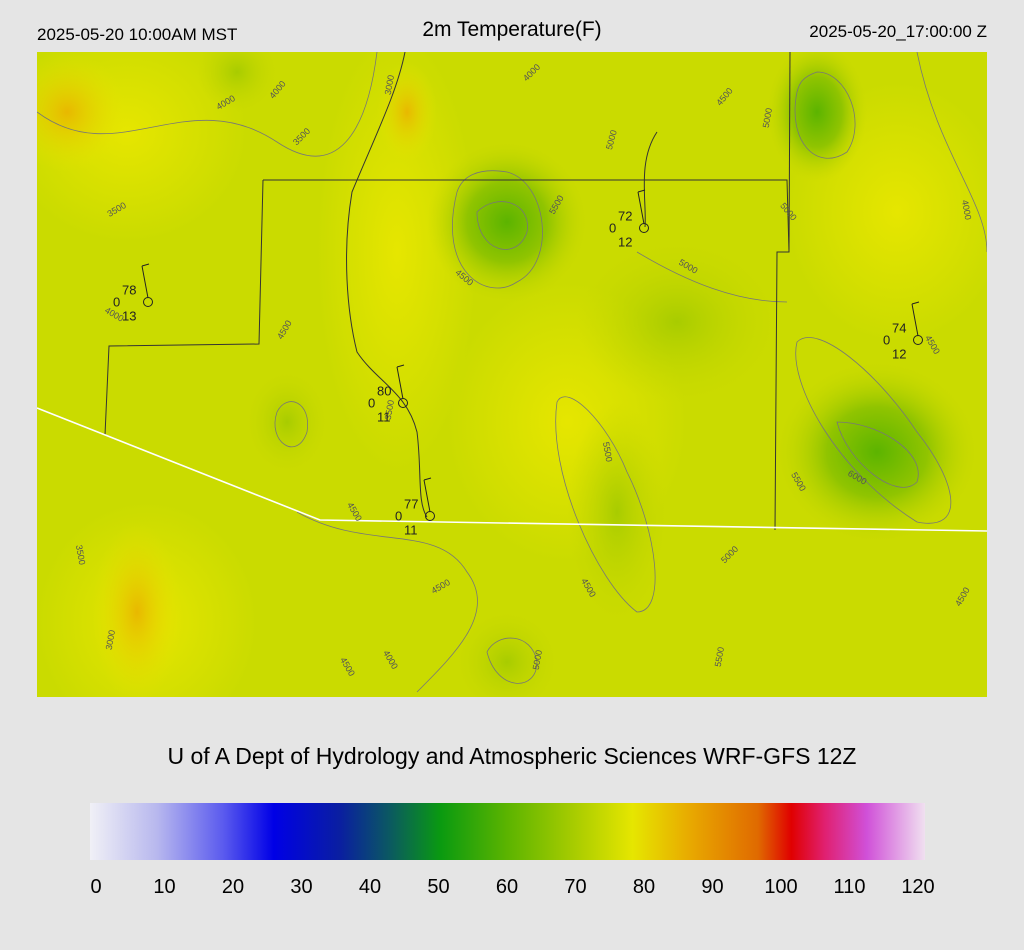 The height and width of the screenshot is (950, 1024). What do you see at coordinates (96, 887) in the screenshot?
I see `colorbar-tick-label: 0` at bounding box center [96, 887].